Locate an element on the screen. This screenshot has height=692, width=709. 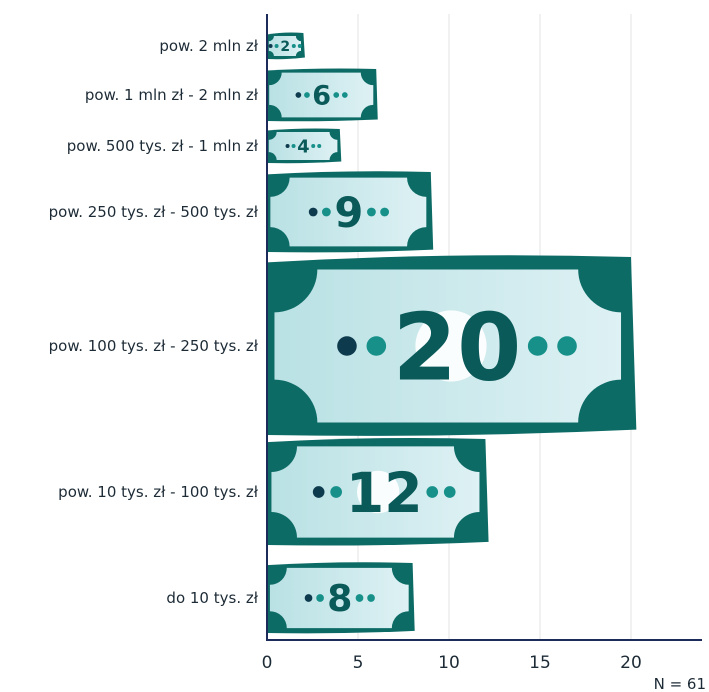
bar-value-label: 9 is located at coordinates (348, 212).